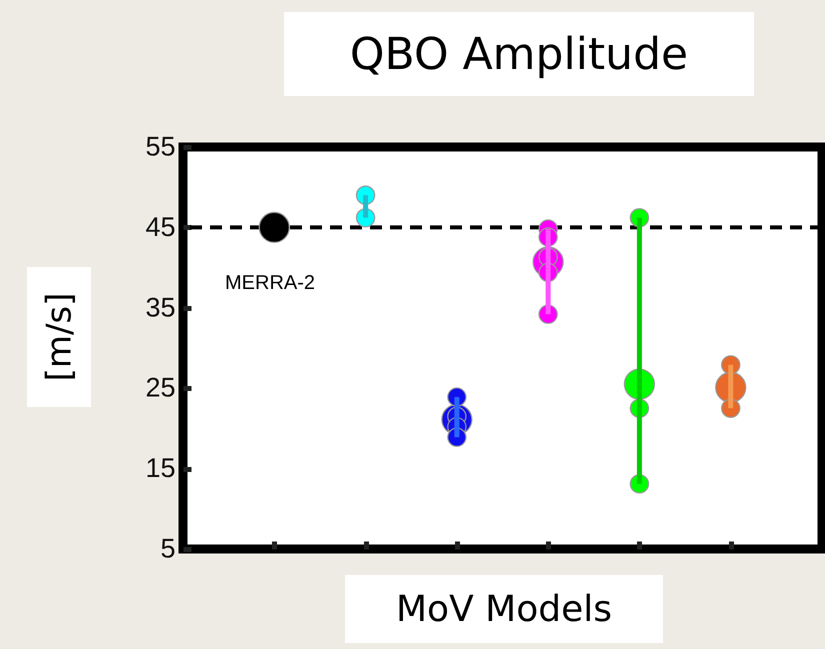  I want to click on y-tick-label: 55, so click(160, 147).